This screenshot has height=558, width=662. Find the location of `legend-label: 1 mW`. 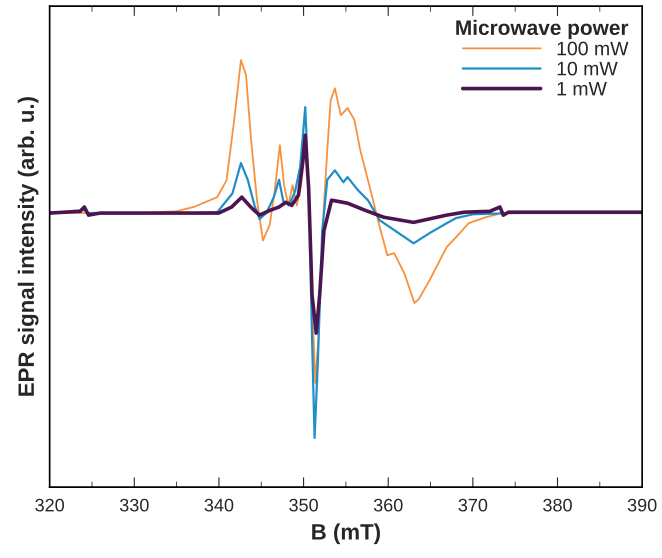

legend-label: 1 mW is located at coordinates (582, 89).